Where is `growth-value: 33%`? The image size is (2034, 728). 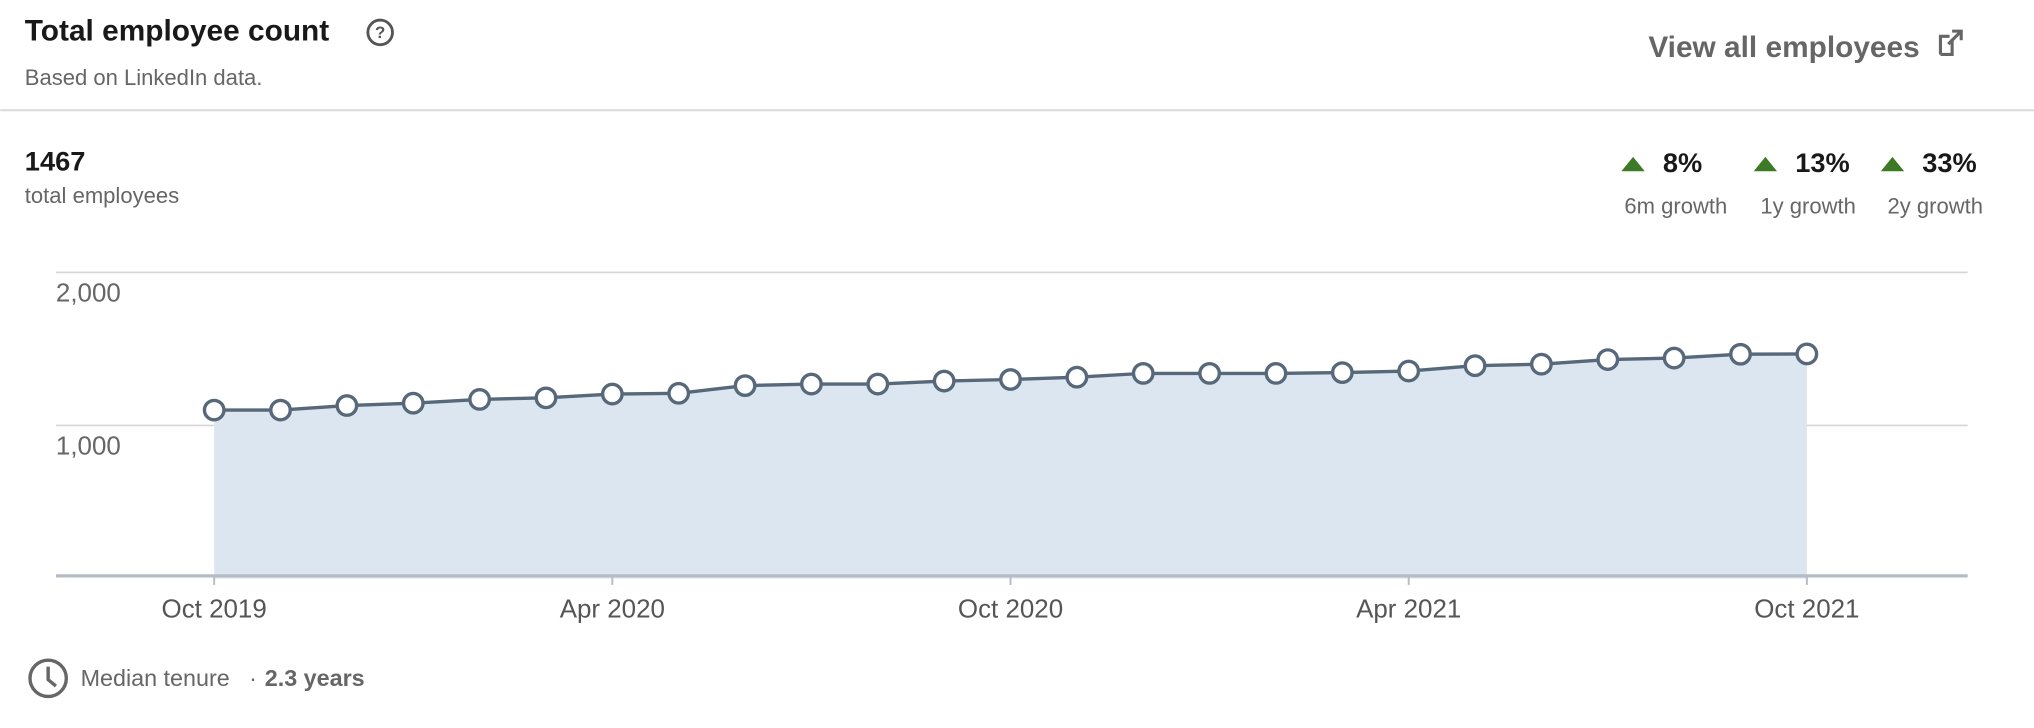
growth-value: 33% is located at coordinates (1949, 162).